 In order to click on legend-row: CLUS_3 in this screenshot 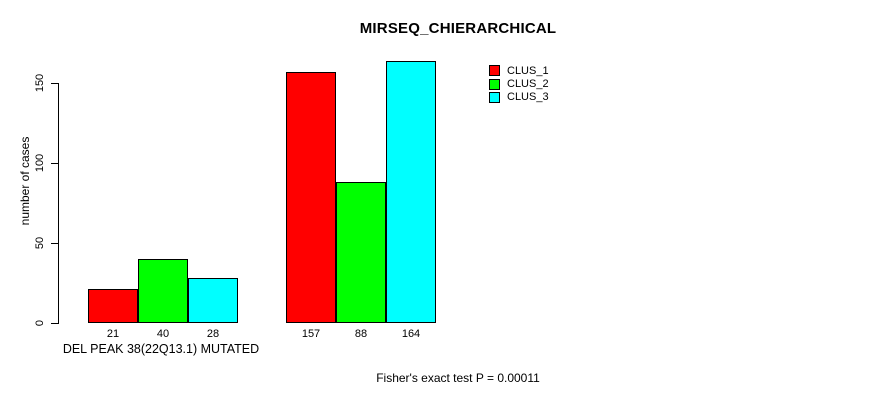, I will do `click(519, 97)`.